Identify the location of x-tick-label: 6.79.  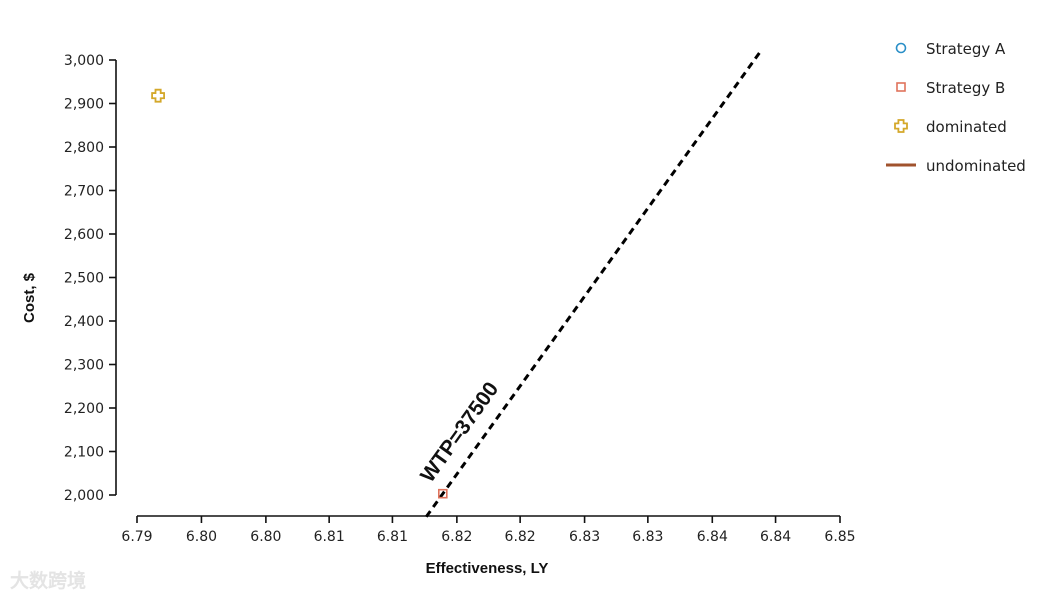
(136, 537).